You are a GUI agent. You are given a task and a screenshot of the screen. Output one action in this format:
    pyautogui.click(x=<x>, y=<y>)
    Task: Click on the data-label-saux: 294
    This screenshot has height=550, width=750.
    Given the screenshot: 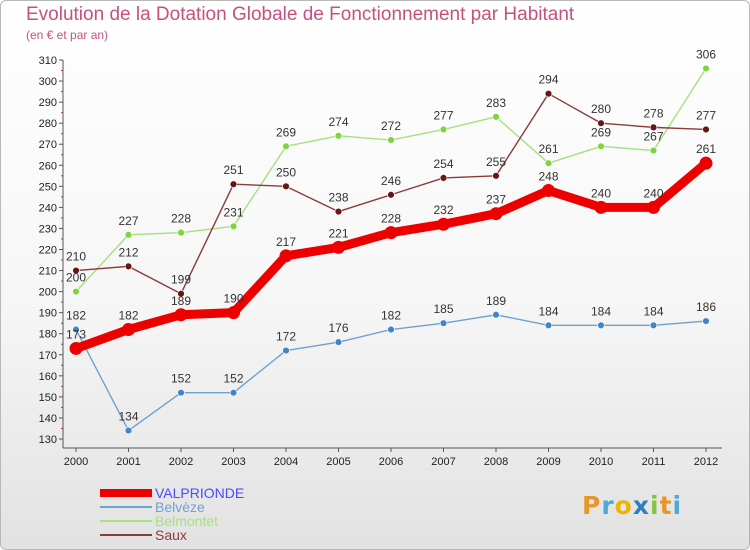 What is the action you would take?
    pyautogui.click(x=548, y=80)
    